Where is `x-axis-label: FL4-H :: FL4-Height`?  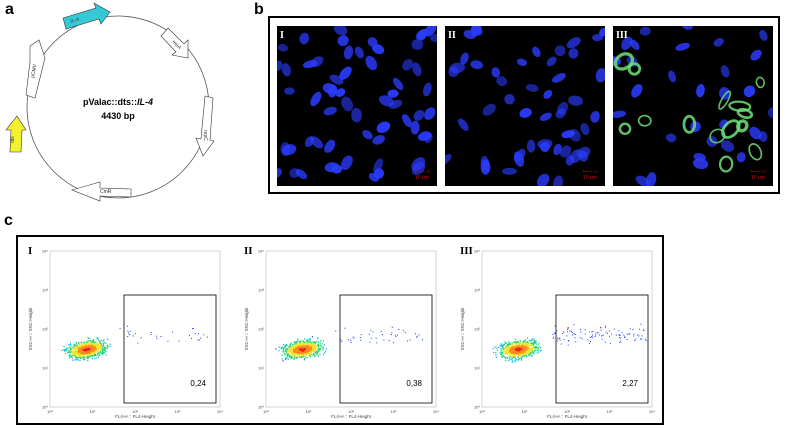
x-axis-label: FL4-H :: FL4-Height is located at coordinates (135, 416).